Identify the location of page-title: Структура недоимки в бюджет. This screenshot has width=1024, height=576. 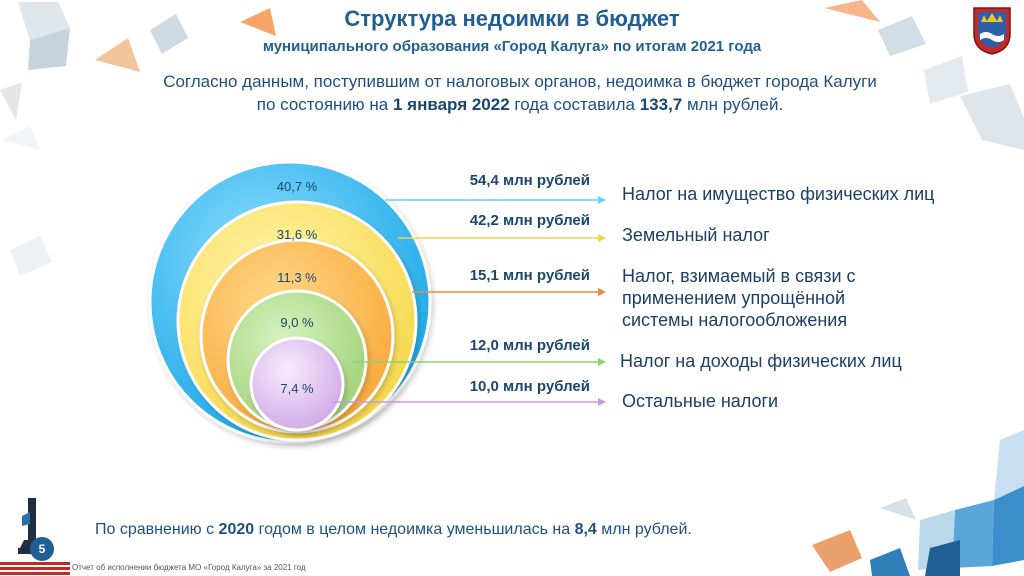
(512, 18).